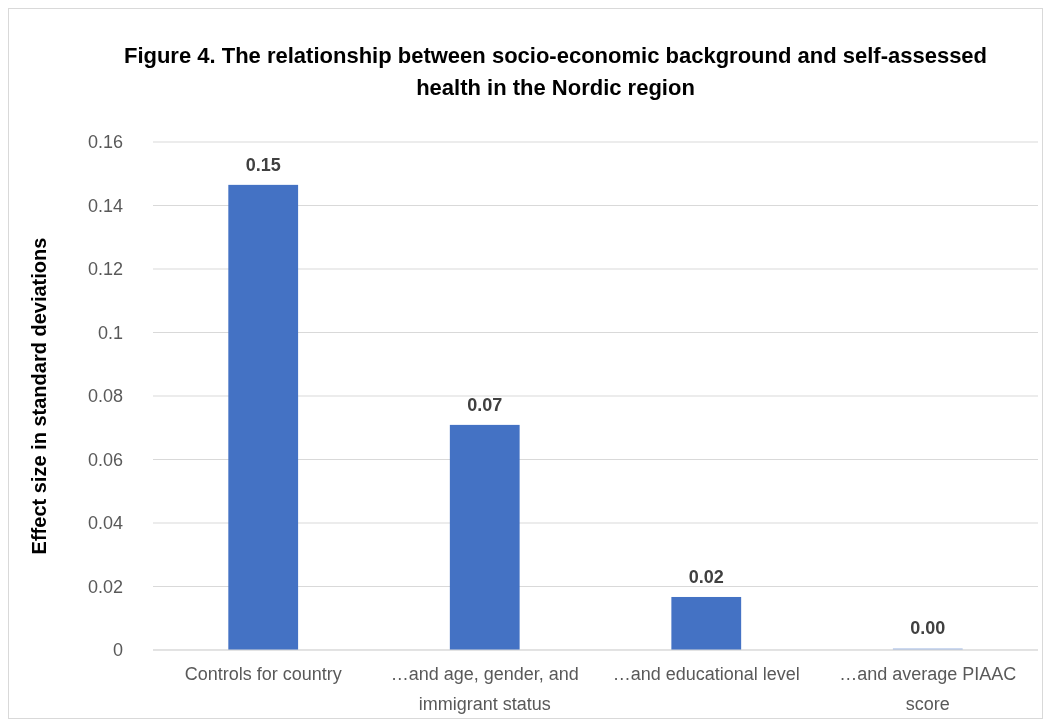 This screenshot has height=727, width=1051. What do you see at coordinates (706, 576) in the screenshot?
I see `data-label: 0.02` at bounding box center [706, 576].